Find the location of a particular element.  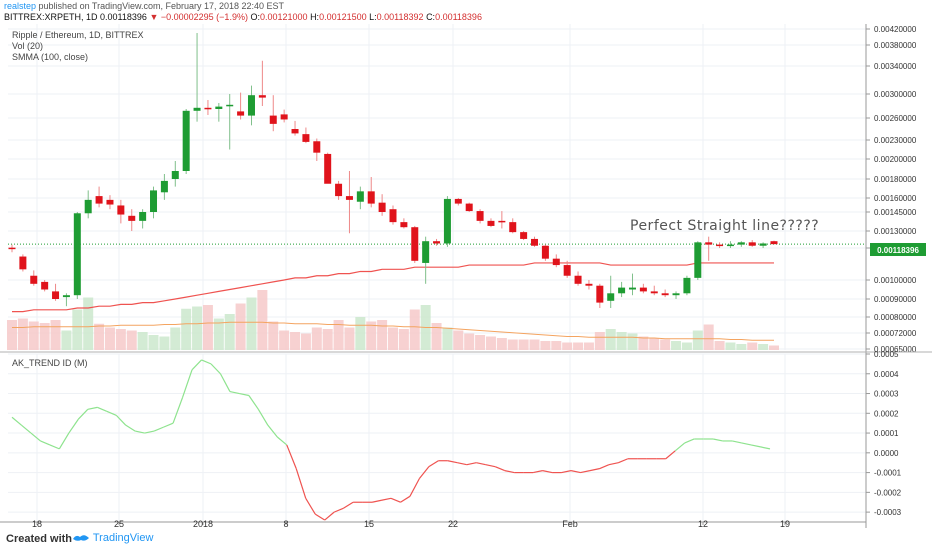

price-tick-label: 0.00260000 is located at coordinates (895, 118).